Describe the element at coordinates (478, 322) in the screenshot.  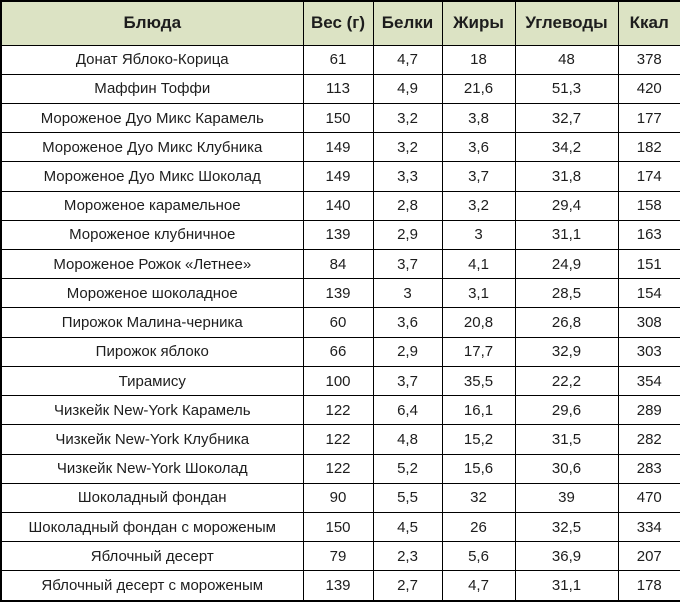
I see `fat-cell: 20,8` at that location.